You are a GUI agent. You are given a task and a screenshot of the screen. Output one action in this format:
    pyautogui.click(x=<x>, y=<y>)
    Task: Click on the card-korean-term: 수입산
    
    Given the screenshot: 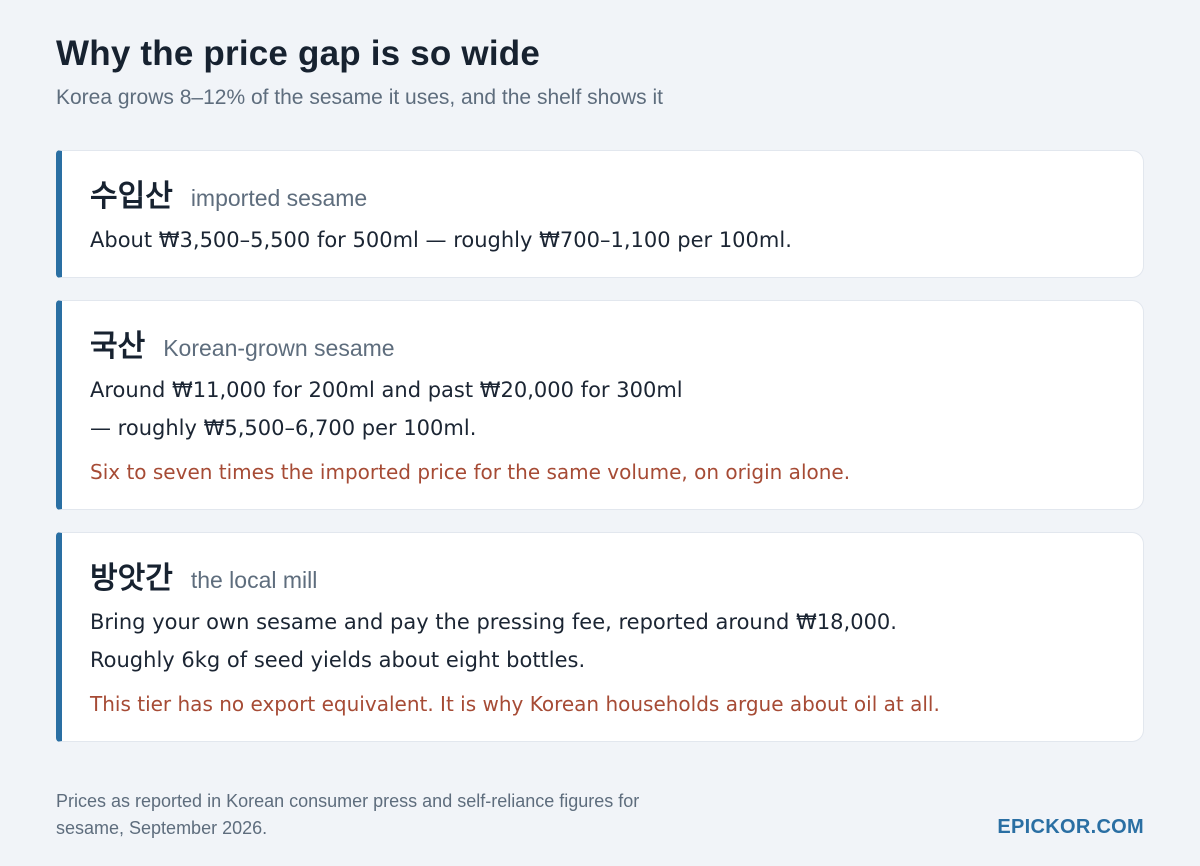 What is the action you would take?
    pyautogui.click(x=131, y=196)
    